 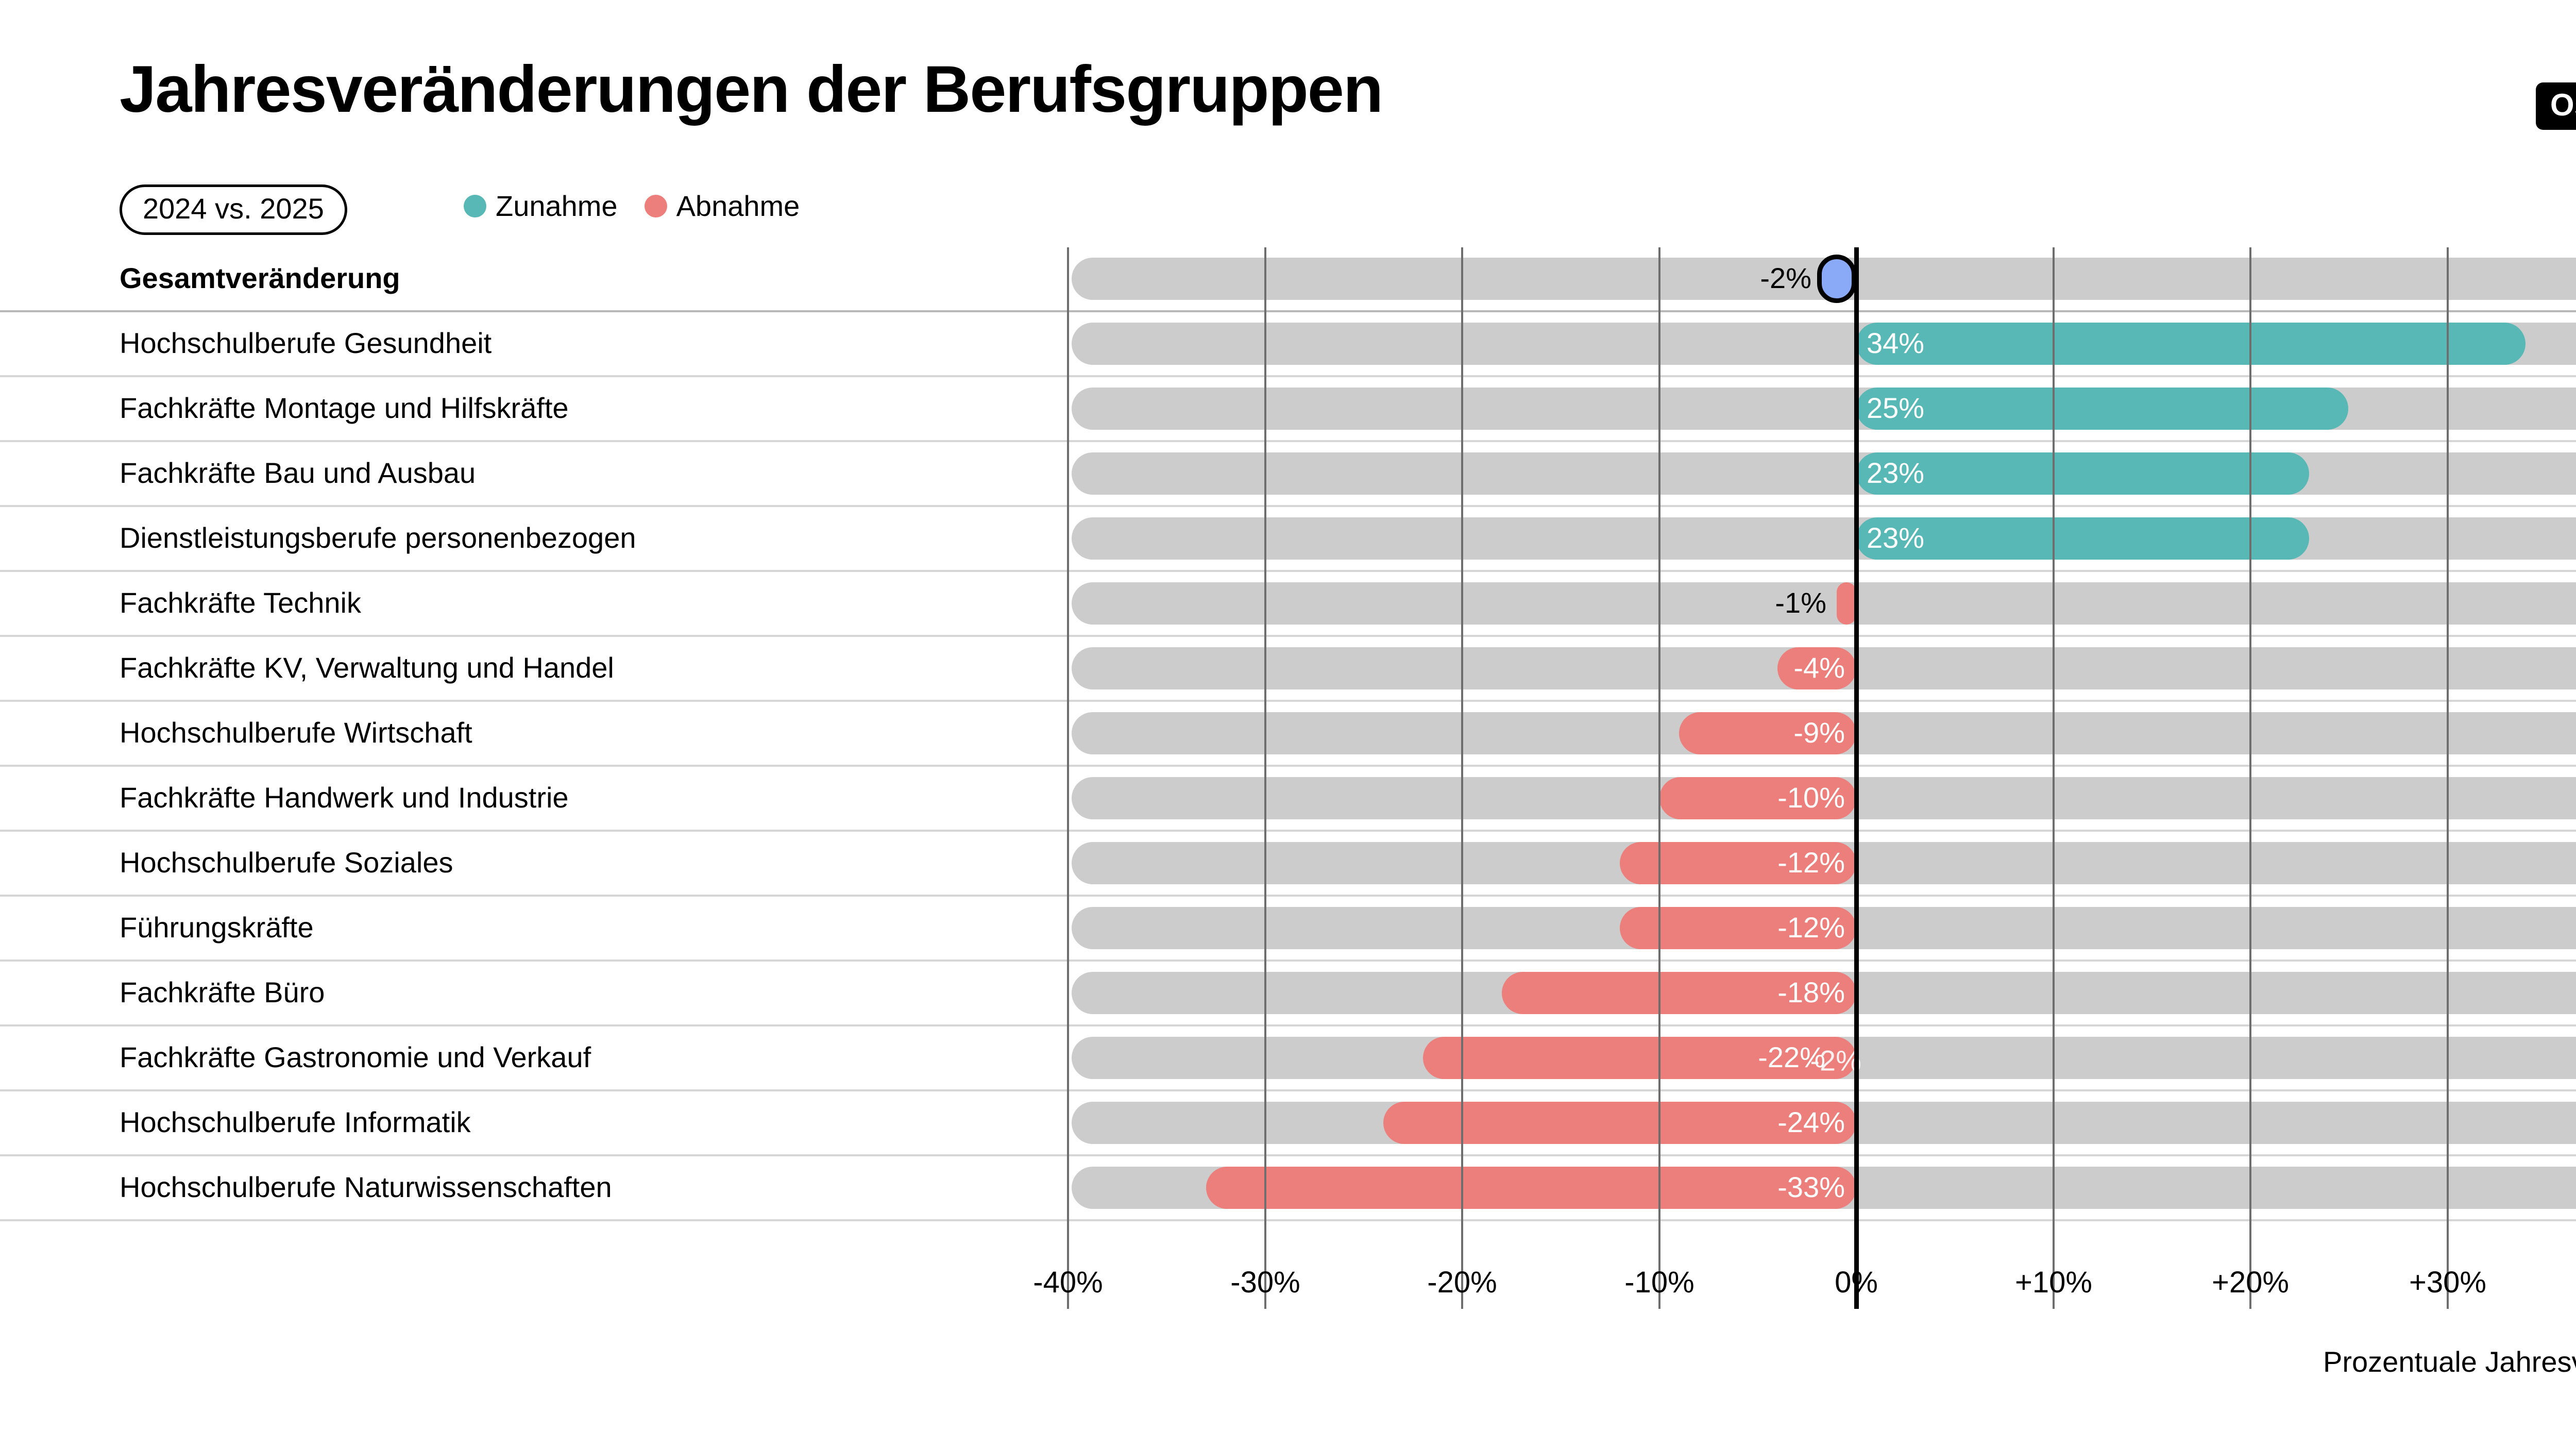 I want to click on bar-value-label: -18%, so click(x=1811, y=991).